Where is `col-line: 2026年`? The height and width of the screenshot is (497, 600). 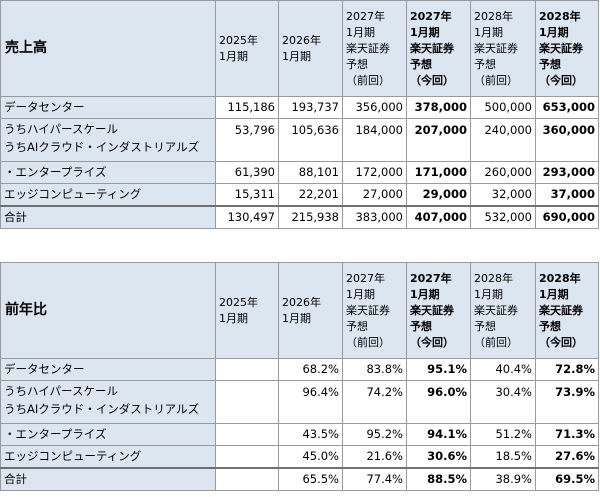 col-line: 2026年 is located at coordinates (301, 40).